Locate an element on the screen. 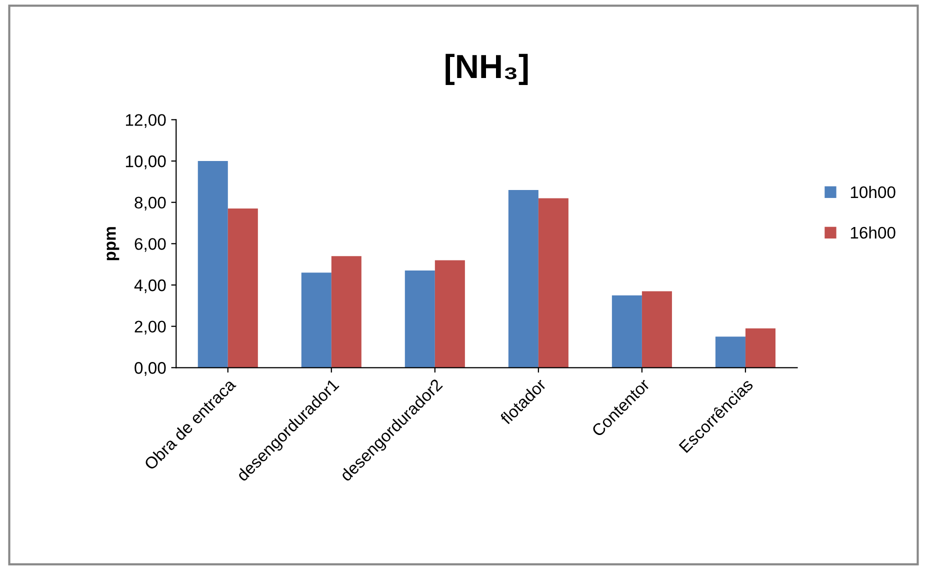 This screenshot has height=570, width=927. chart-title: [NH₃] is located at coordinates (487, 69).